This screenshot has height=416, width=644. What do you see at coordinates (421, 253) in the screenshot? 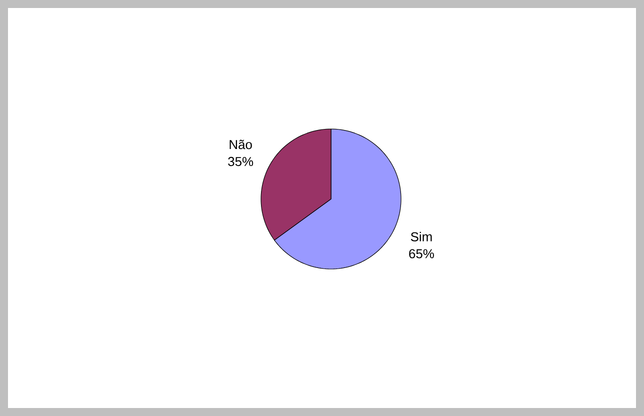
I see `data-label: 65%` at bounding box center [421, 253].